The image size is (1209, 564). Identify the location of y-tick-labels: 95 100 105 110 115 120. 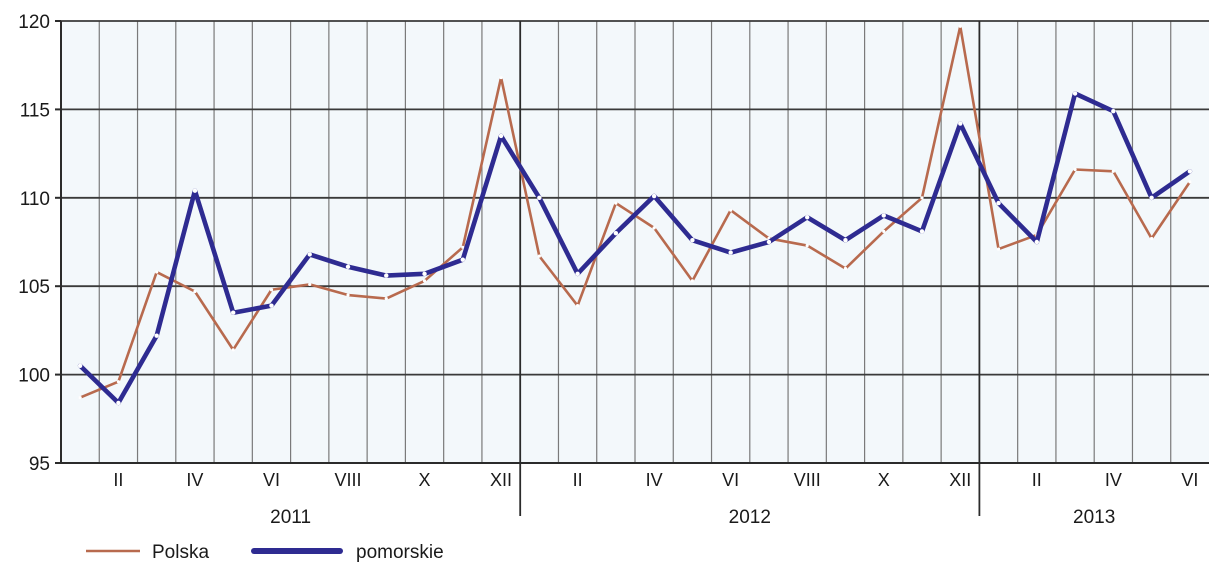
(34, 243).